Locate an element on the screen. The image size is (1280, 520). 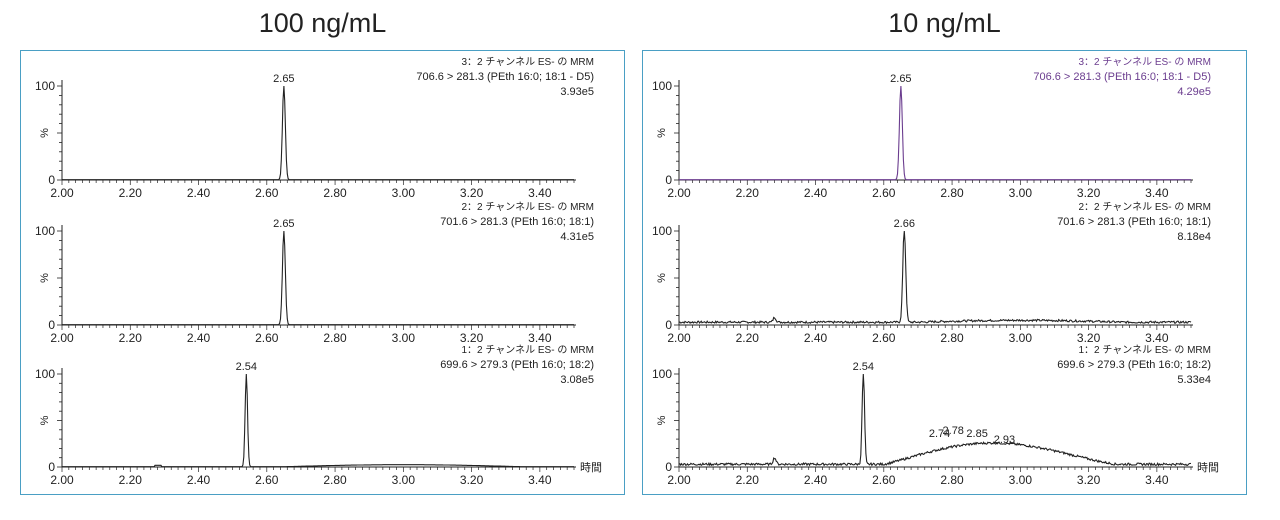
trace-intensity: 8.18e4 is located at coordinates (1194, 237).